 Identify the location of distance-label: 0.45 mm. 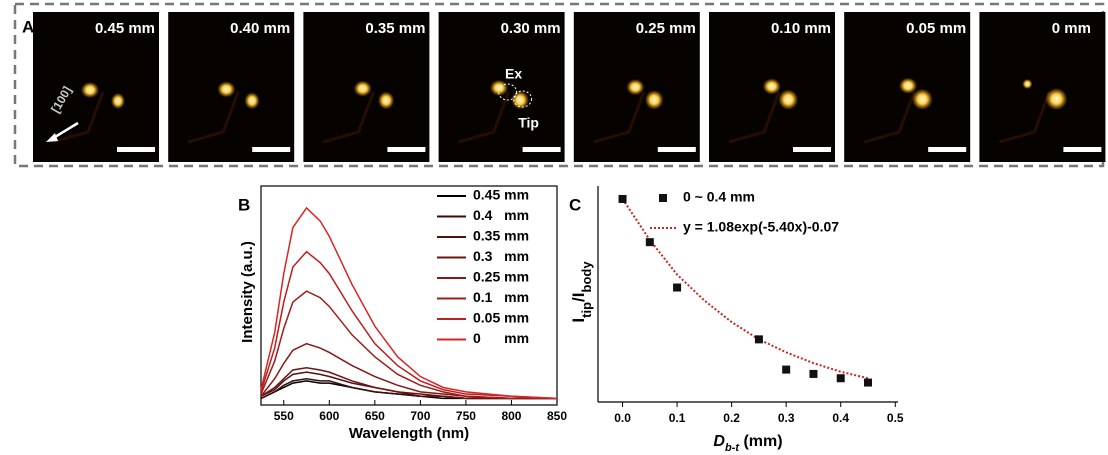
(125, 28).